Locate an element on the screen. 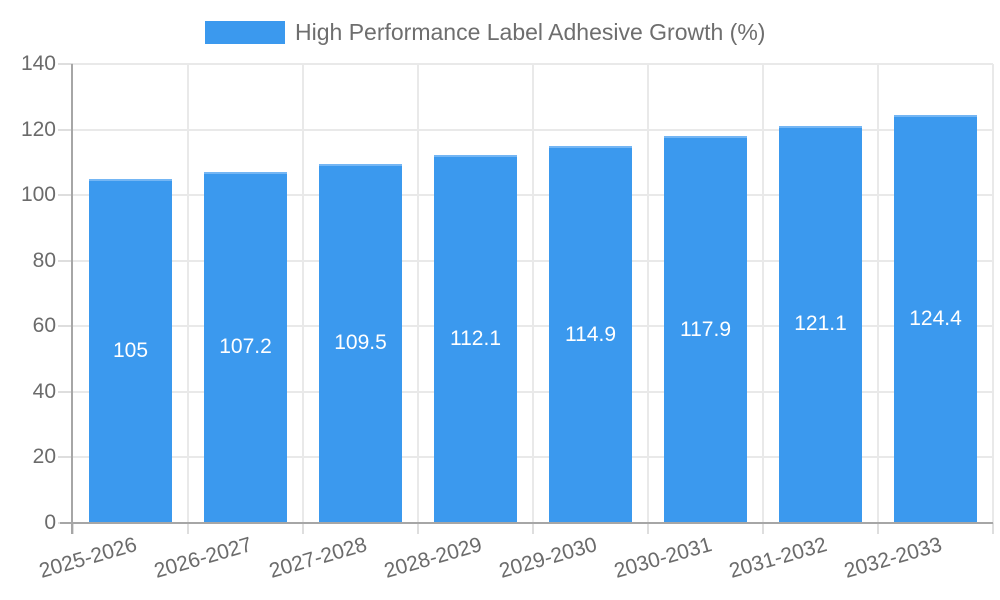 This screenshot has height=600, width=1000. bar-value-label: 114.9 is located at coordinates (590, 334).